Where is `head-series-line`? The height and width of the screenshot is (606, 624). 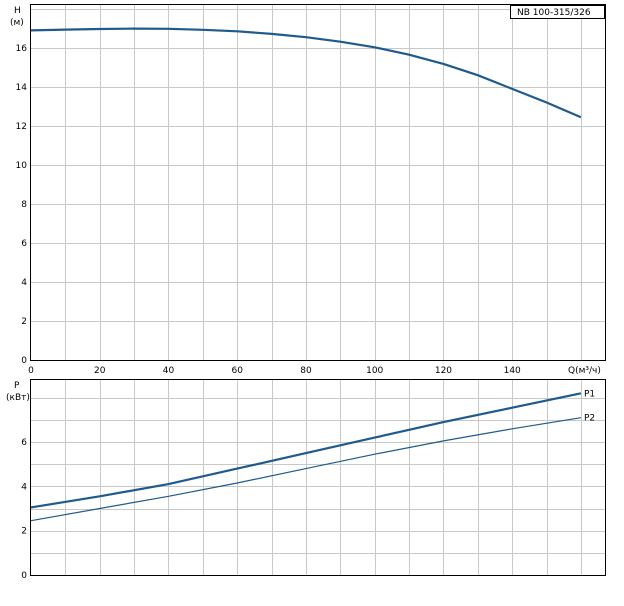 head-series-line is located at coordinates (306, 73).